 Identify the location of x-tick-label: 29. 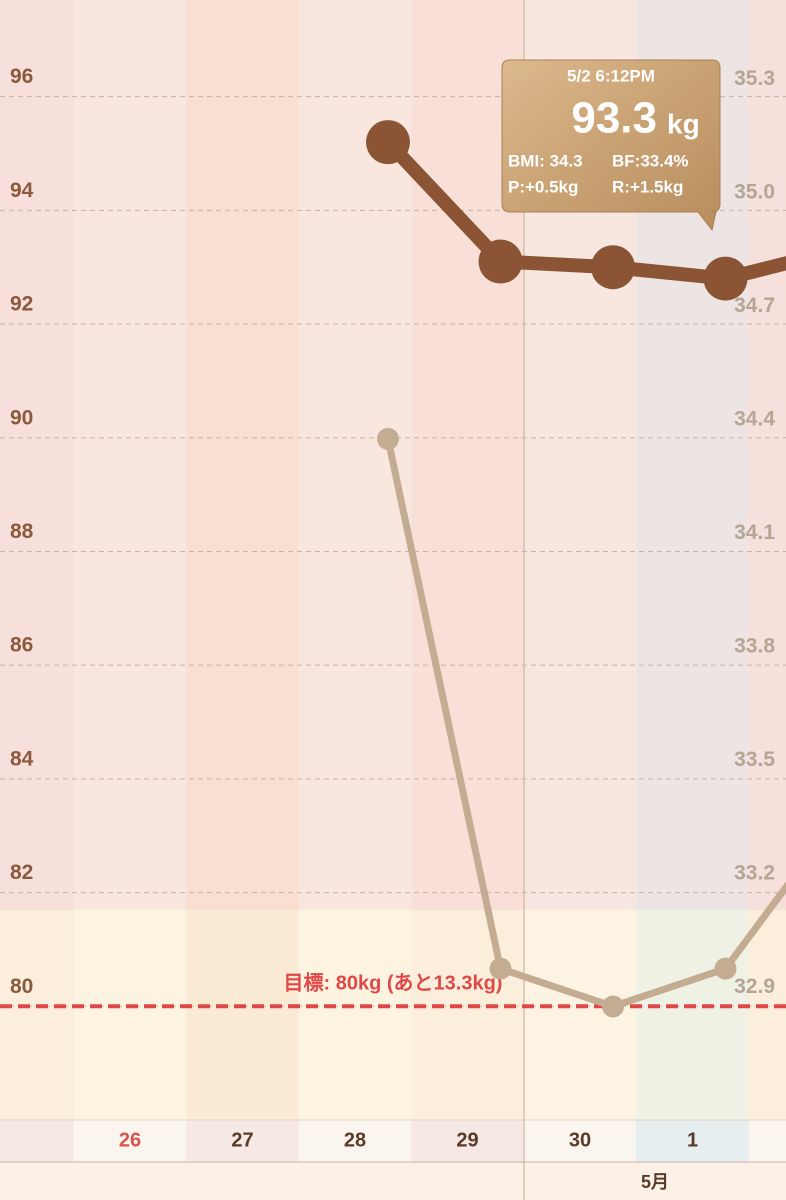
(467, 1140).